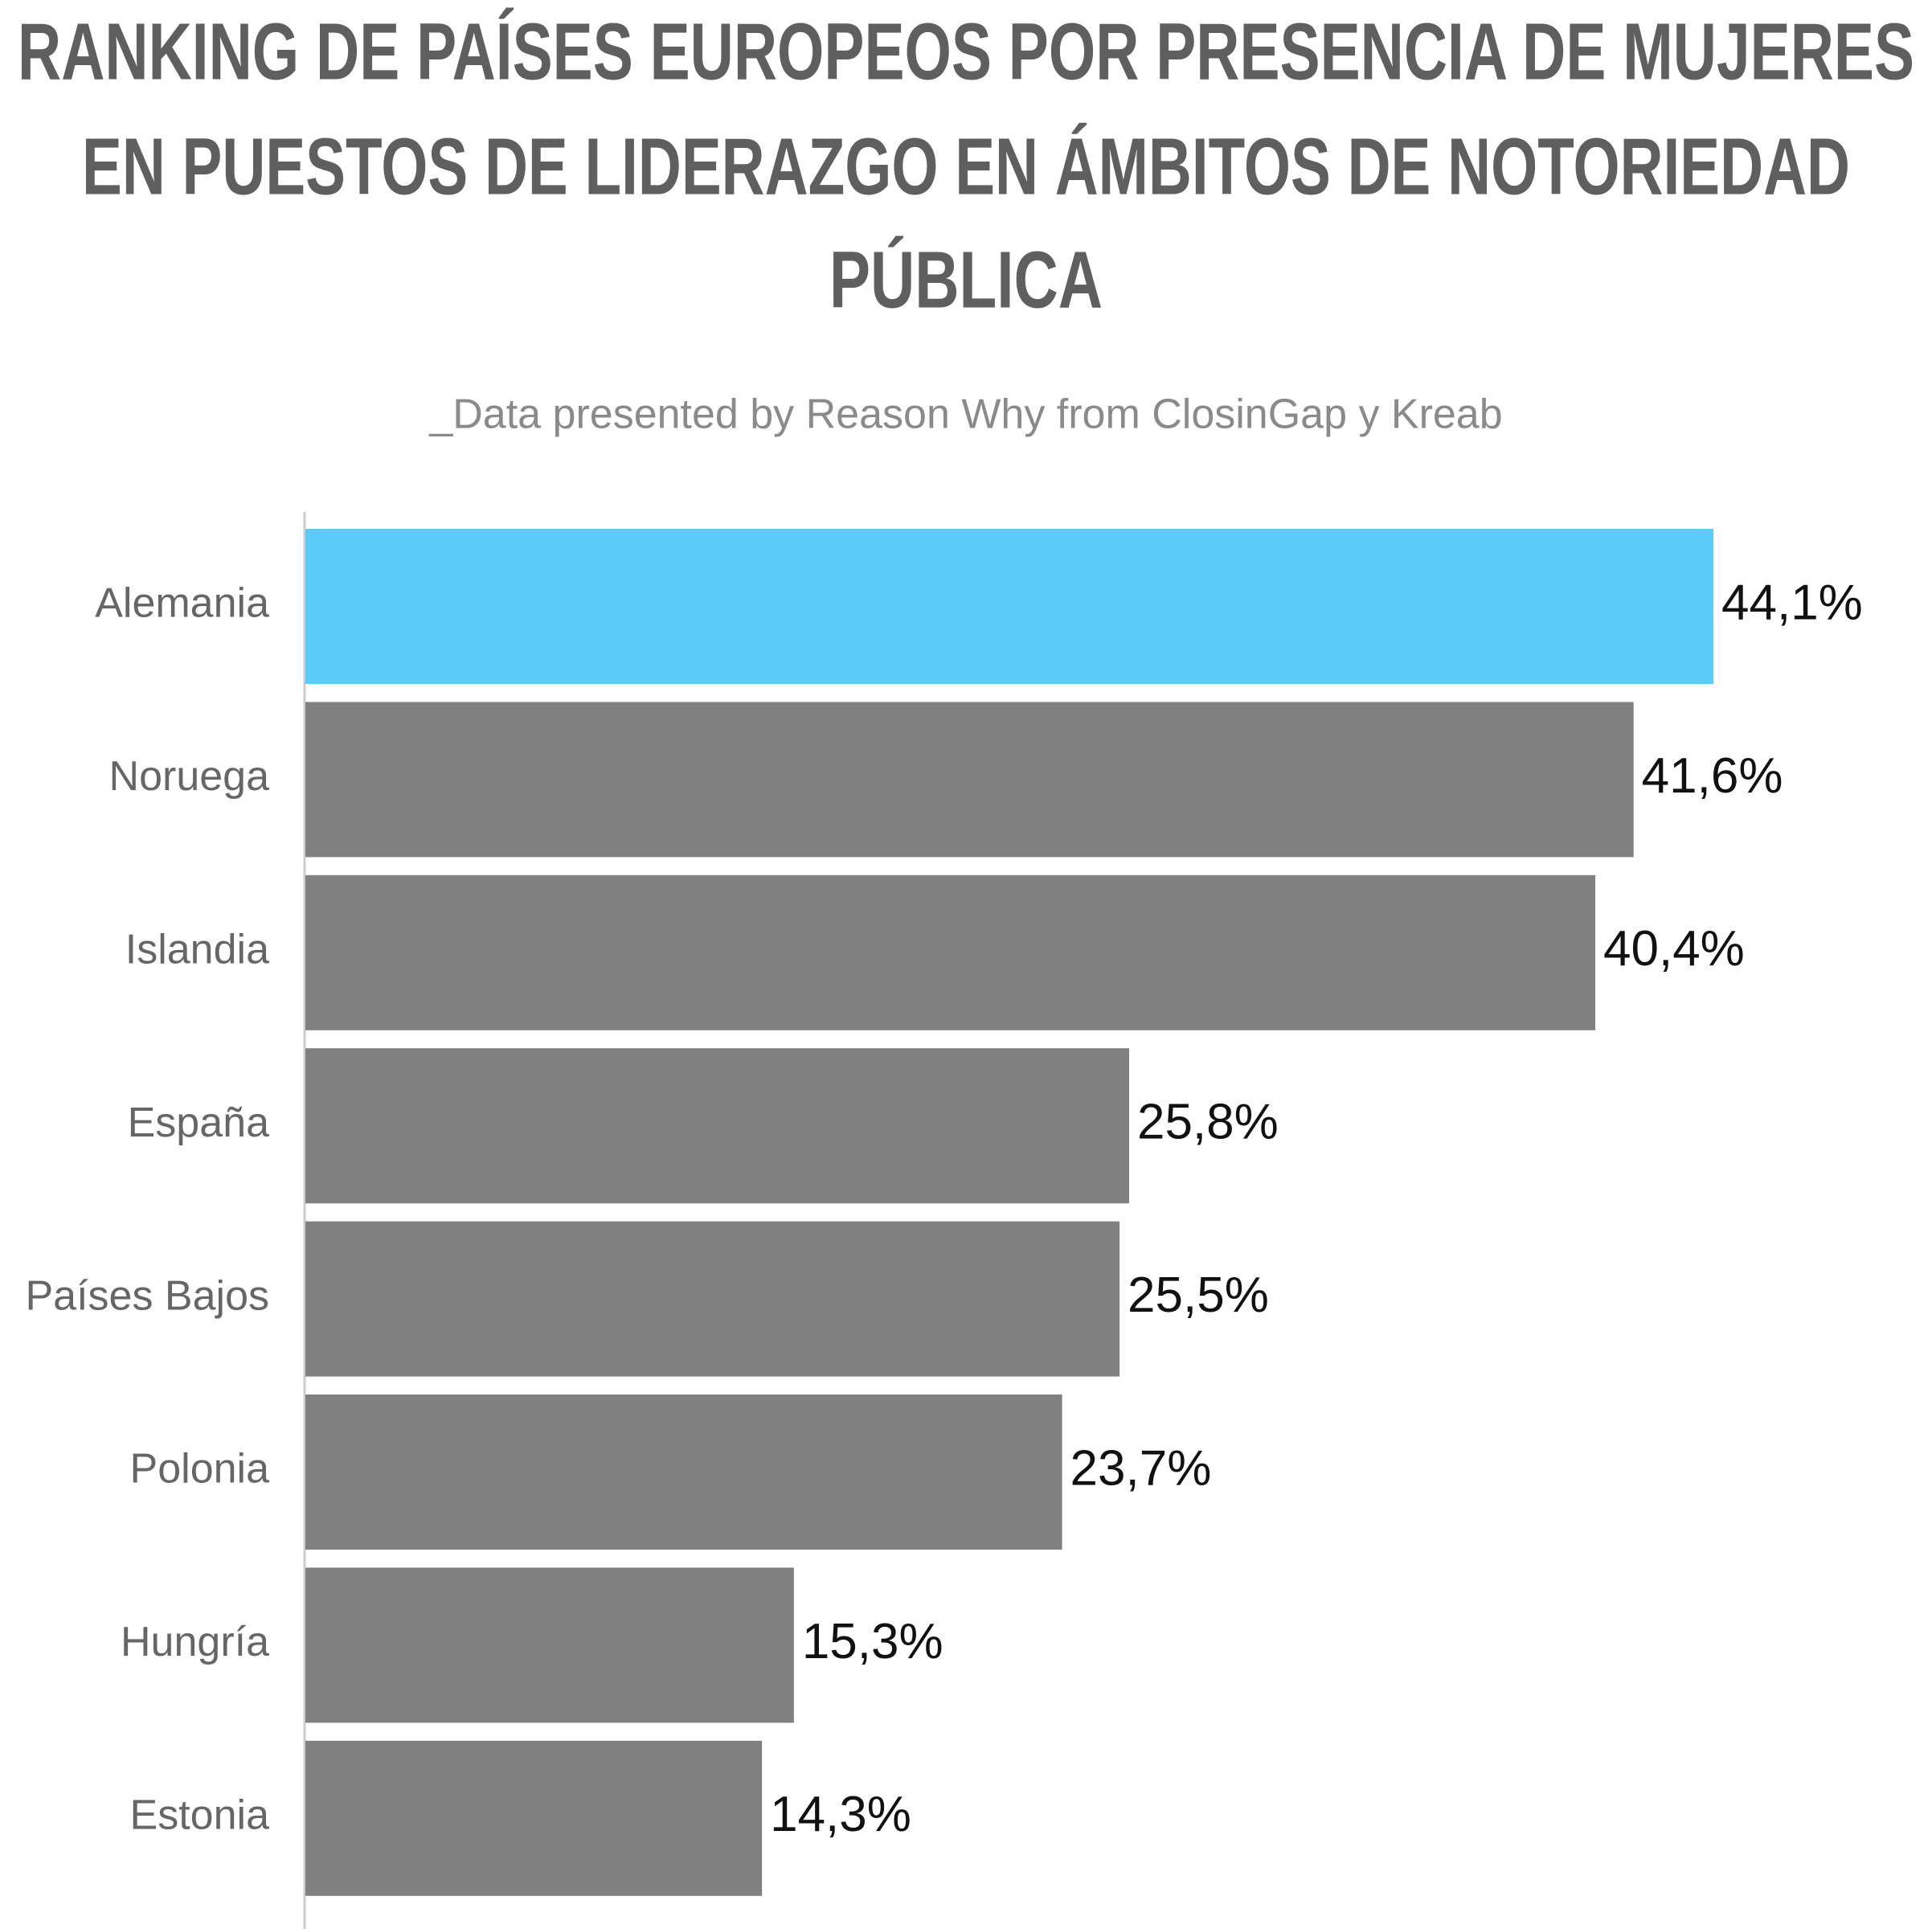 This screenshot has height=1929, width=1932. Describe the element at coordinates (966, 280) in the screenshot. I see `chart-title: PÚBLICA` at that location.